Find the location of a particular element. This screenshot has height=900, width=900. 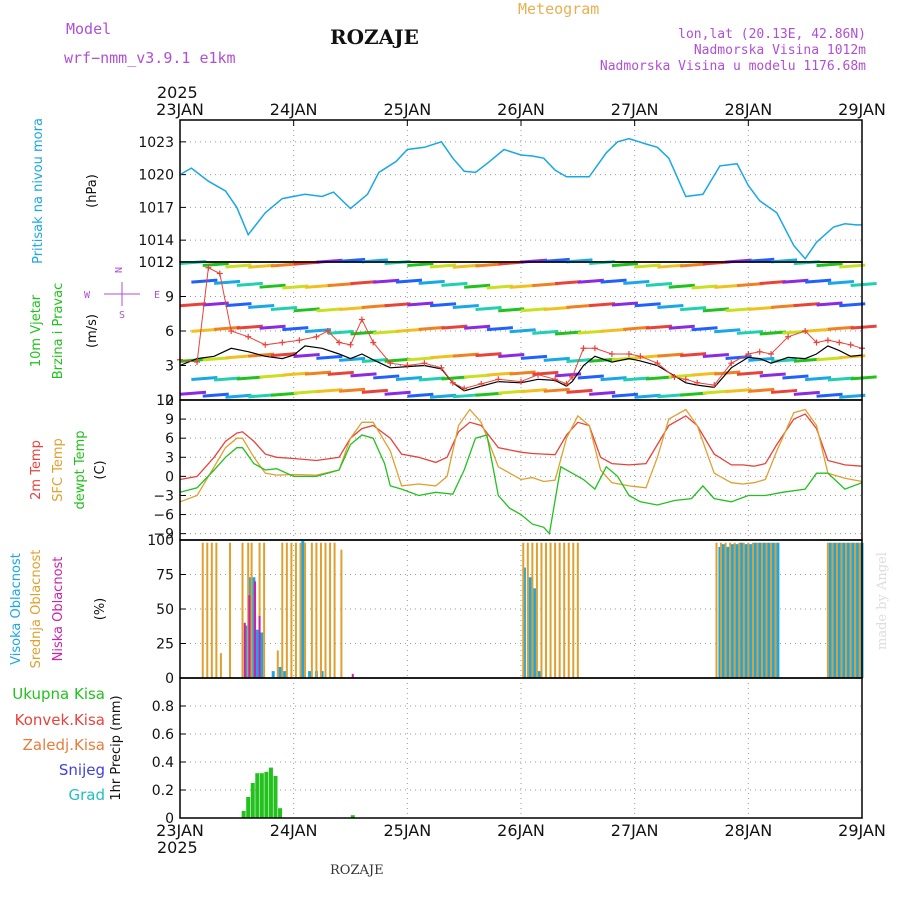

precip-legend-item: Ukupna Kisa is located at coordinates (58, 694).